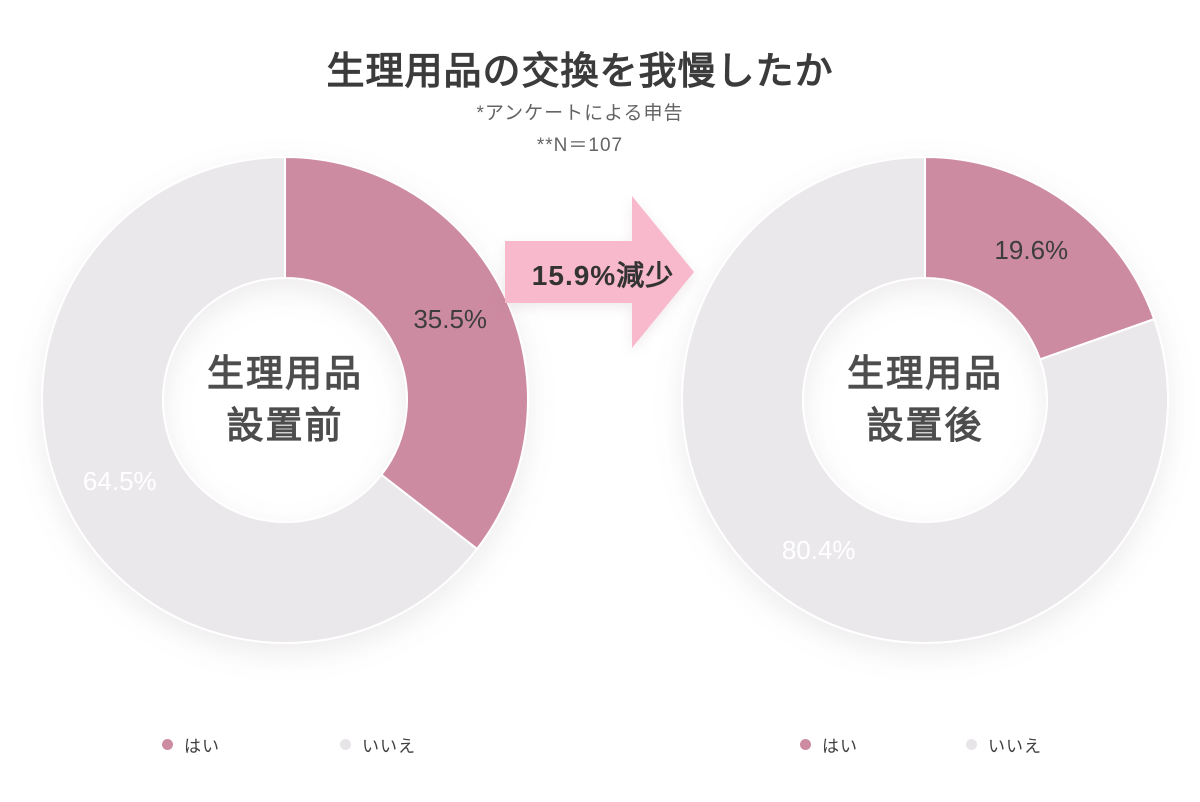 The width and height of the screenshot is (1200, 802). Describe the element at coordinates (406, 353) in the screenshot. I see `pie-slice-35.5%` at that location.